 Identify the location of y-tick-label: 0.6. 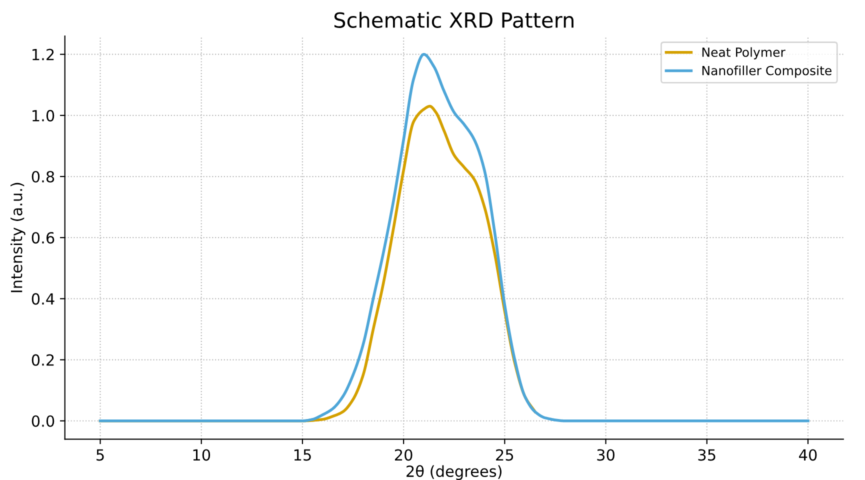
(43, 238).